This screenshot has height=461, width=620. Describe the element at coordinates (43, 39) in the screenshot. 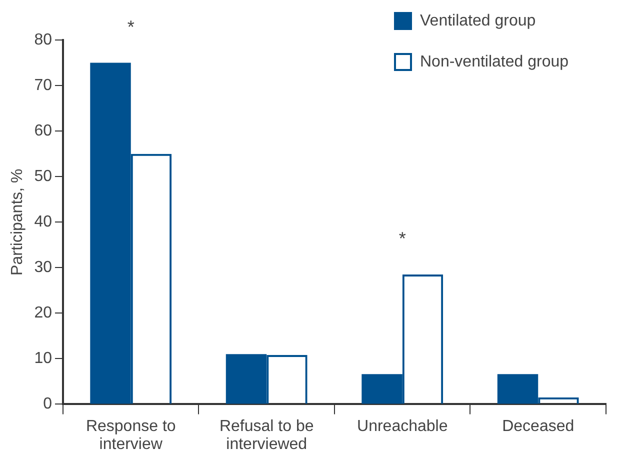

I see `y-tick-label: 80` at that location.